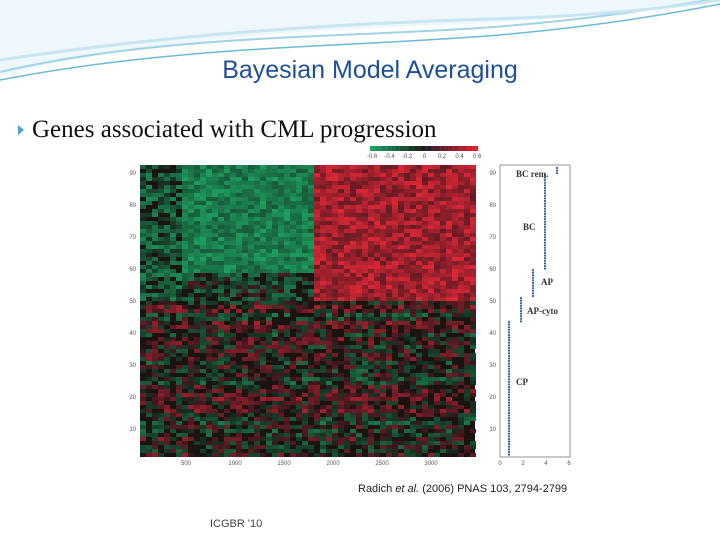 The width and height of the screenshot is (720, 540). I want to click on panel-y-label: 80, so click(492, 206).